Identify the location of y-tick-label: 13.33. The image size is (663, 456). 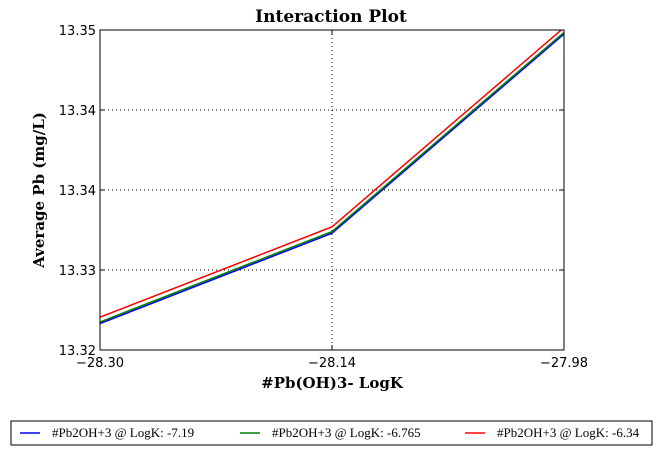
(77, 271).